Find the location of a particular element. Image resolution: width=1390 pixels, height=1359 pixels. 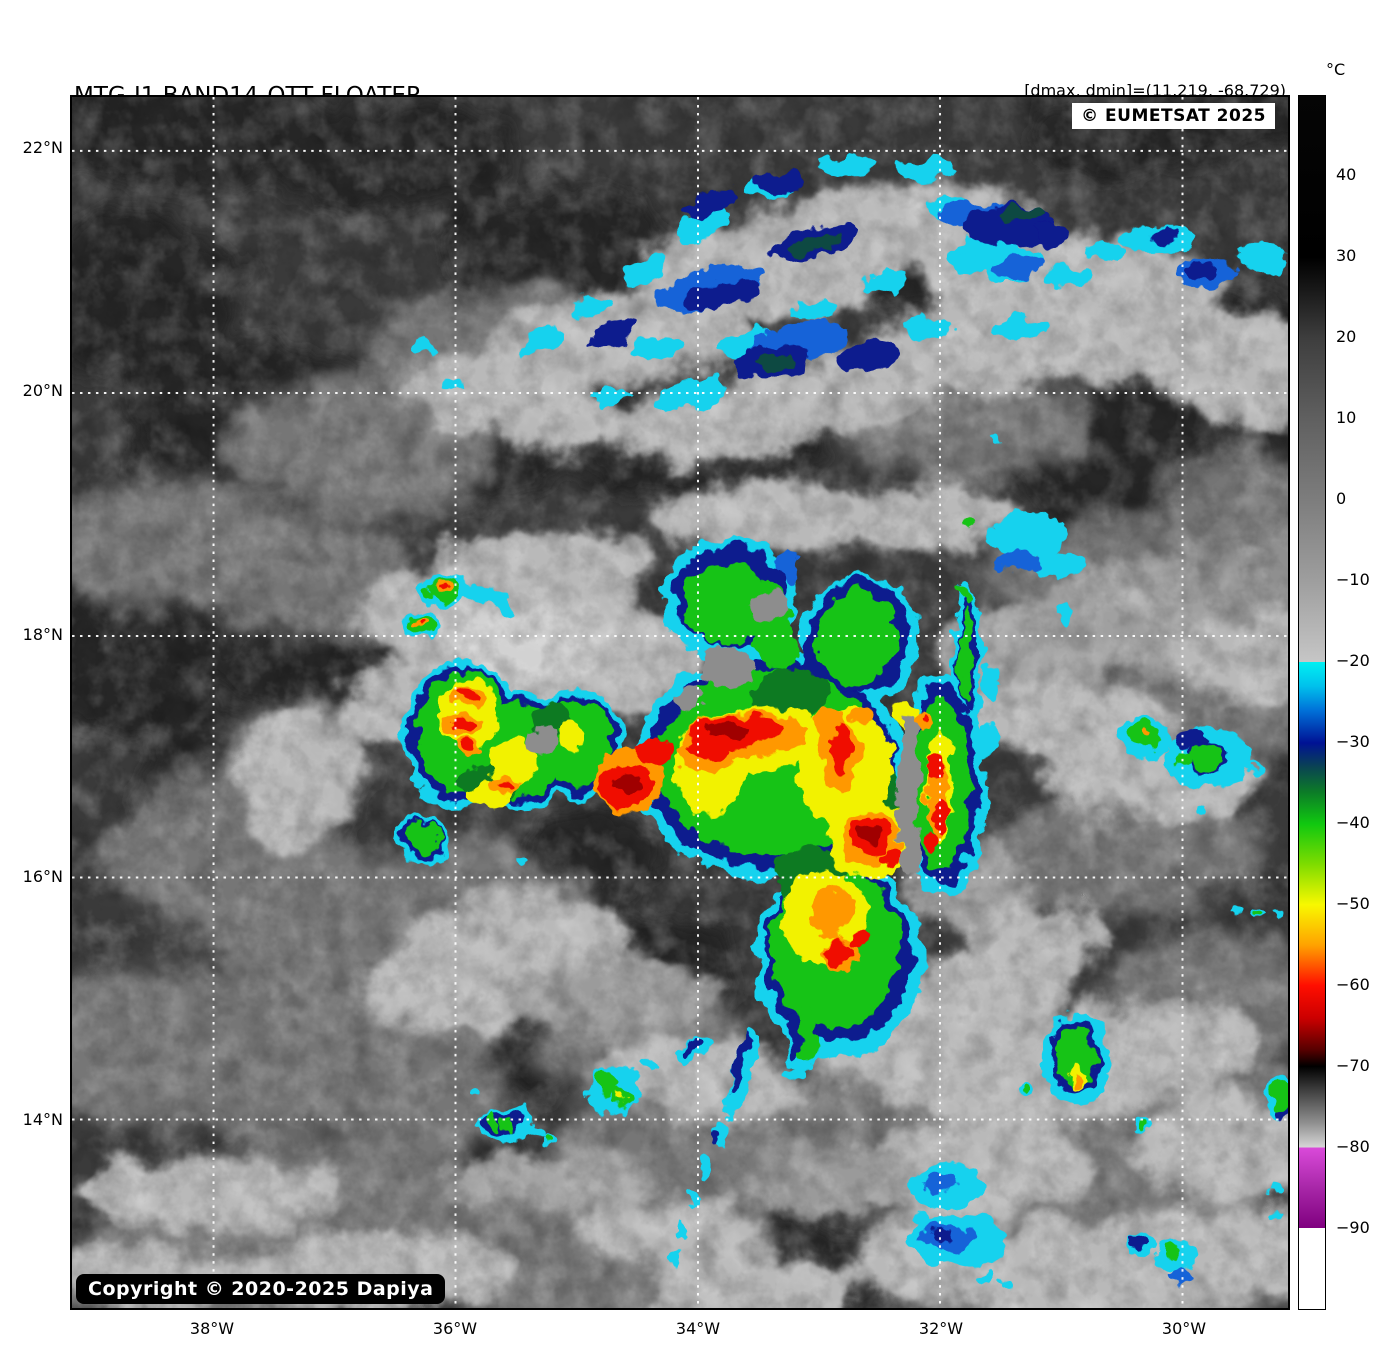

x-axis-label: 34°W is located at coordinates (698, 1328).